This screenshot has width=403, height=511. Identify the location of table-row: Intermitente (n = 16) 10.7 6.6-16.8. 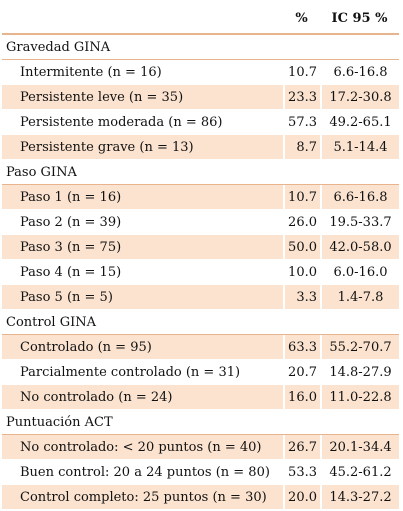
(200, 72).